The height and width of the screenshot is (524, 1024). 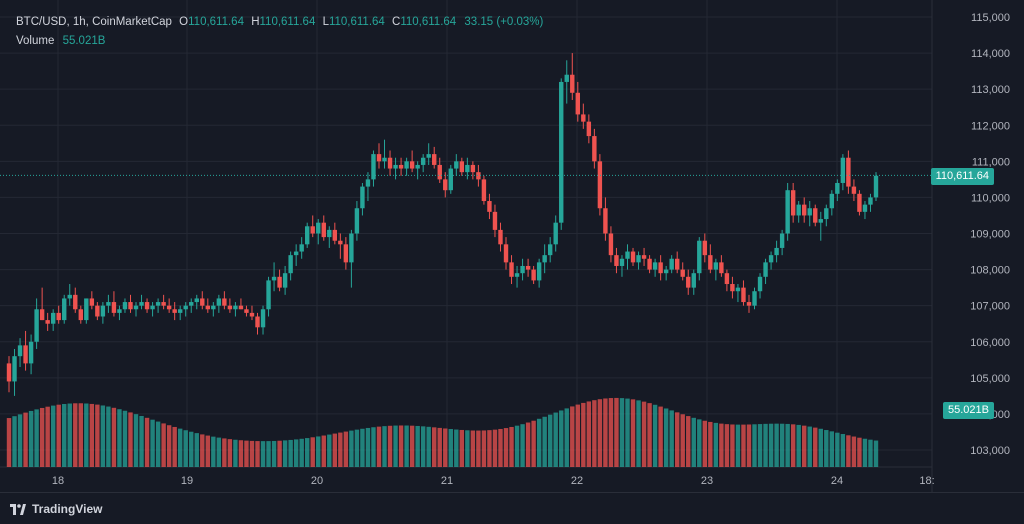 I want to click on price-tick-label: 113,000, so click(x=990, y=90).